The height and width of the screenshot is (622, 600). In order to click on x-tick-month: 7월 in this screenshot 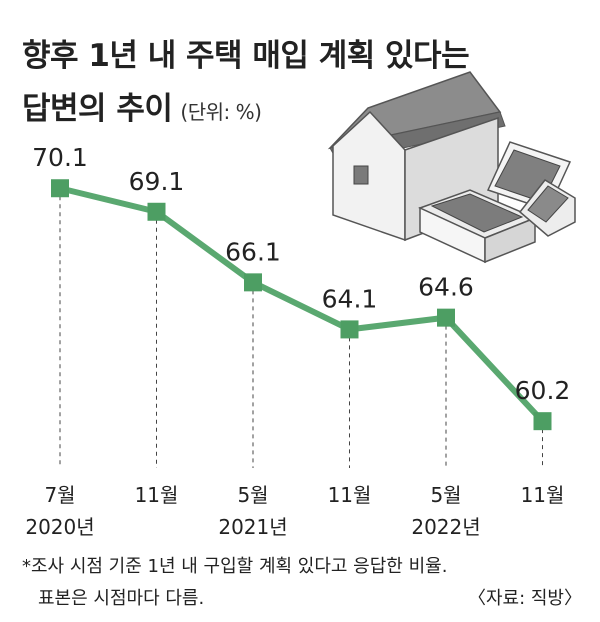, I will do `click(59, 495)`.